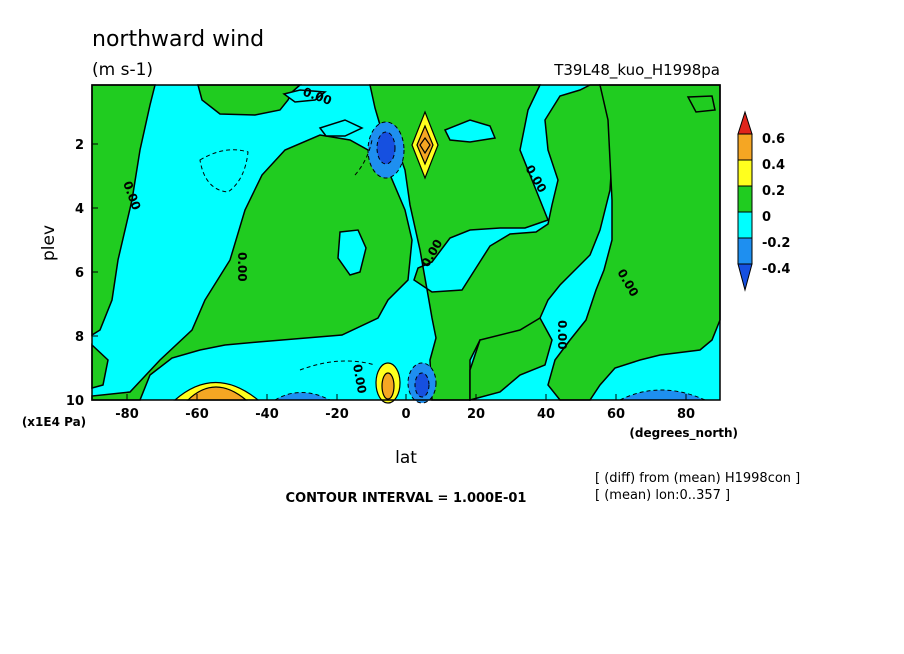  I want to click on y-tick-label: 2, so click(79, 145).